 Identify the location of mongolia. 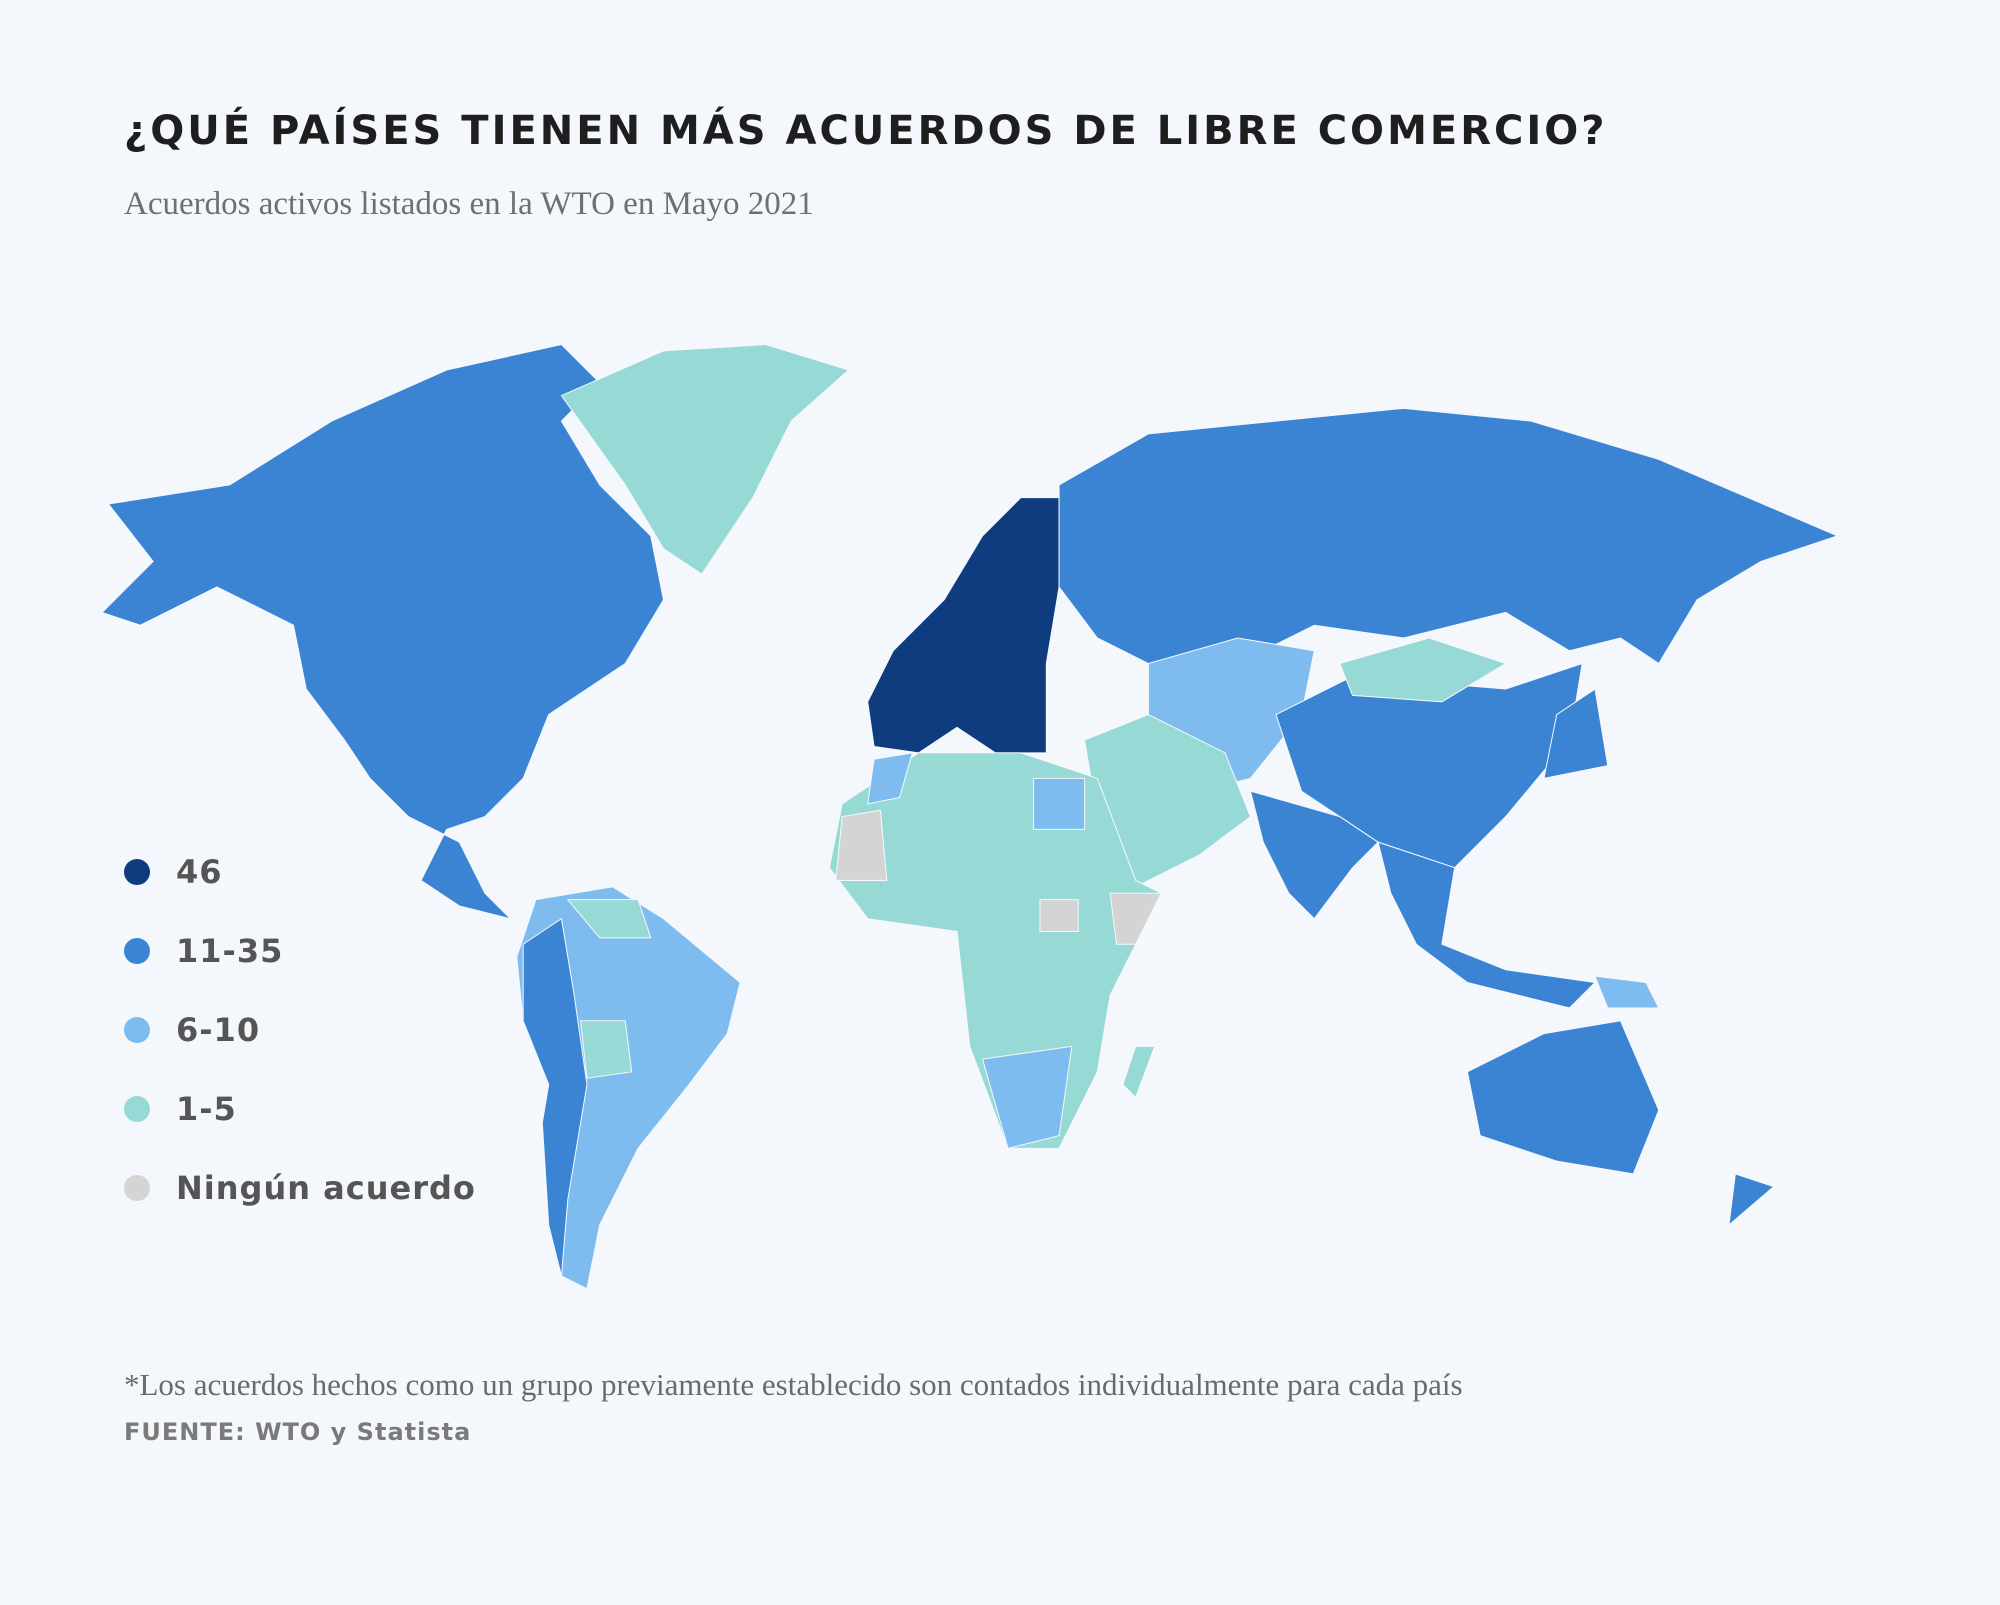
(1423, 670).